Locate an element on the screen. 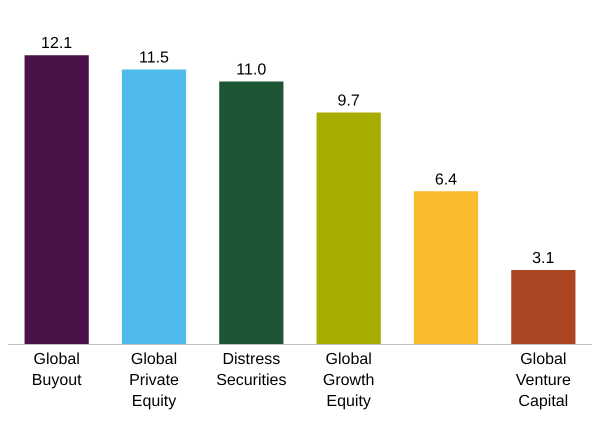  x-tick-label: Global Buyout is located at coordinates (57, 370).